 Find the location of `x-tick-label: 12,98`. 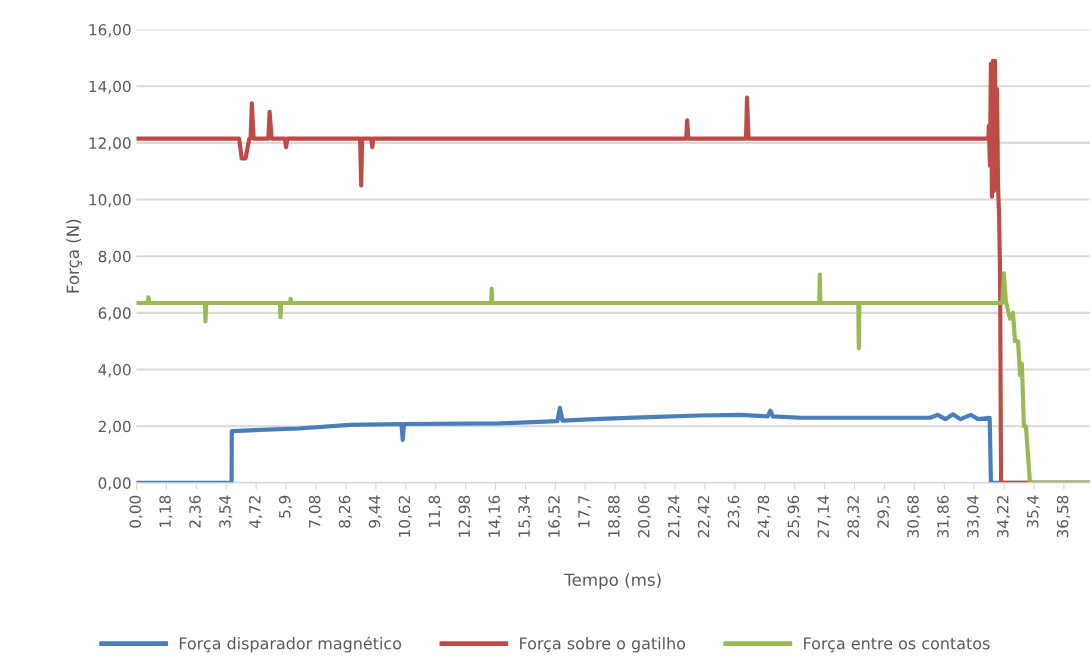

x-tick-label: 12,98 is located at coordinates (465, 516).